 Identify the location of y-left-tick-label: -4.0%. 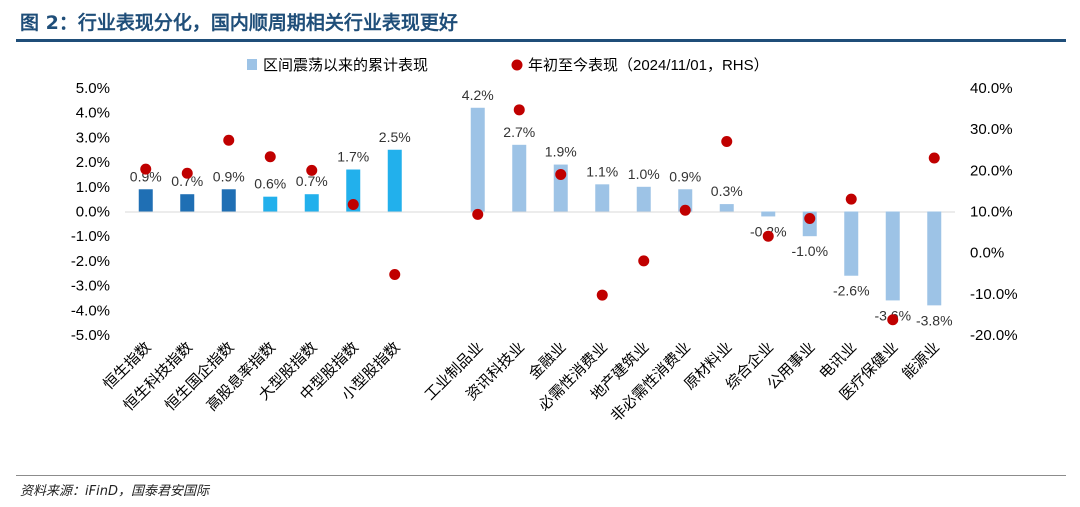
(90, 310).